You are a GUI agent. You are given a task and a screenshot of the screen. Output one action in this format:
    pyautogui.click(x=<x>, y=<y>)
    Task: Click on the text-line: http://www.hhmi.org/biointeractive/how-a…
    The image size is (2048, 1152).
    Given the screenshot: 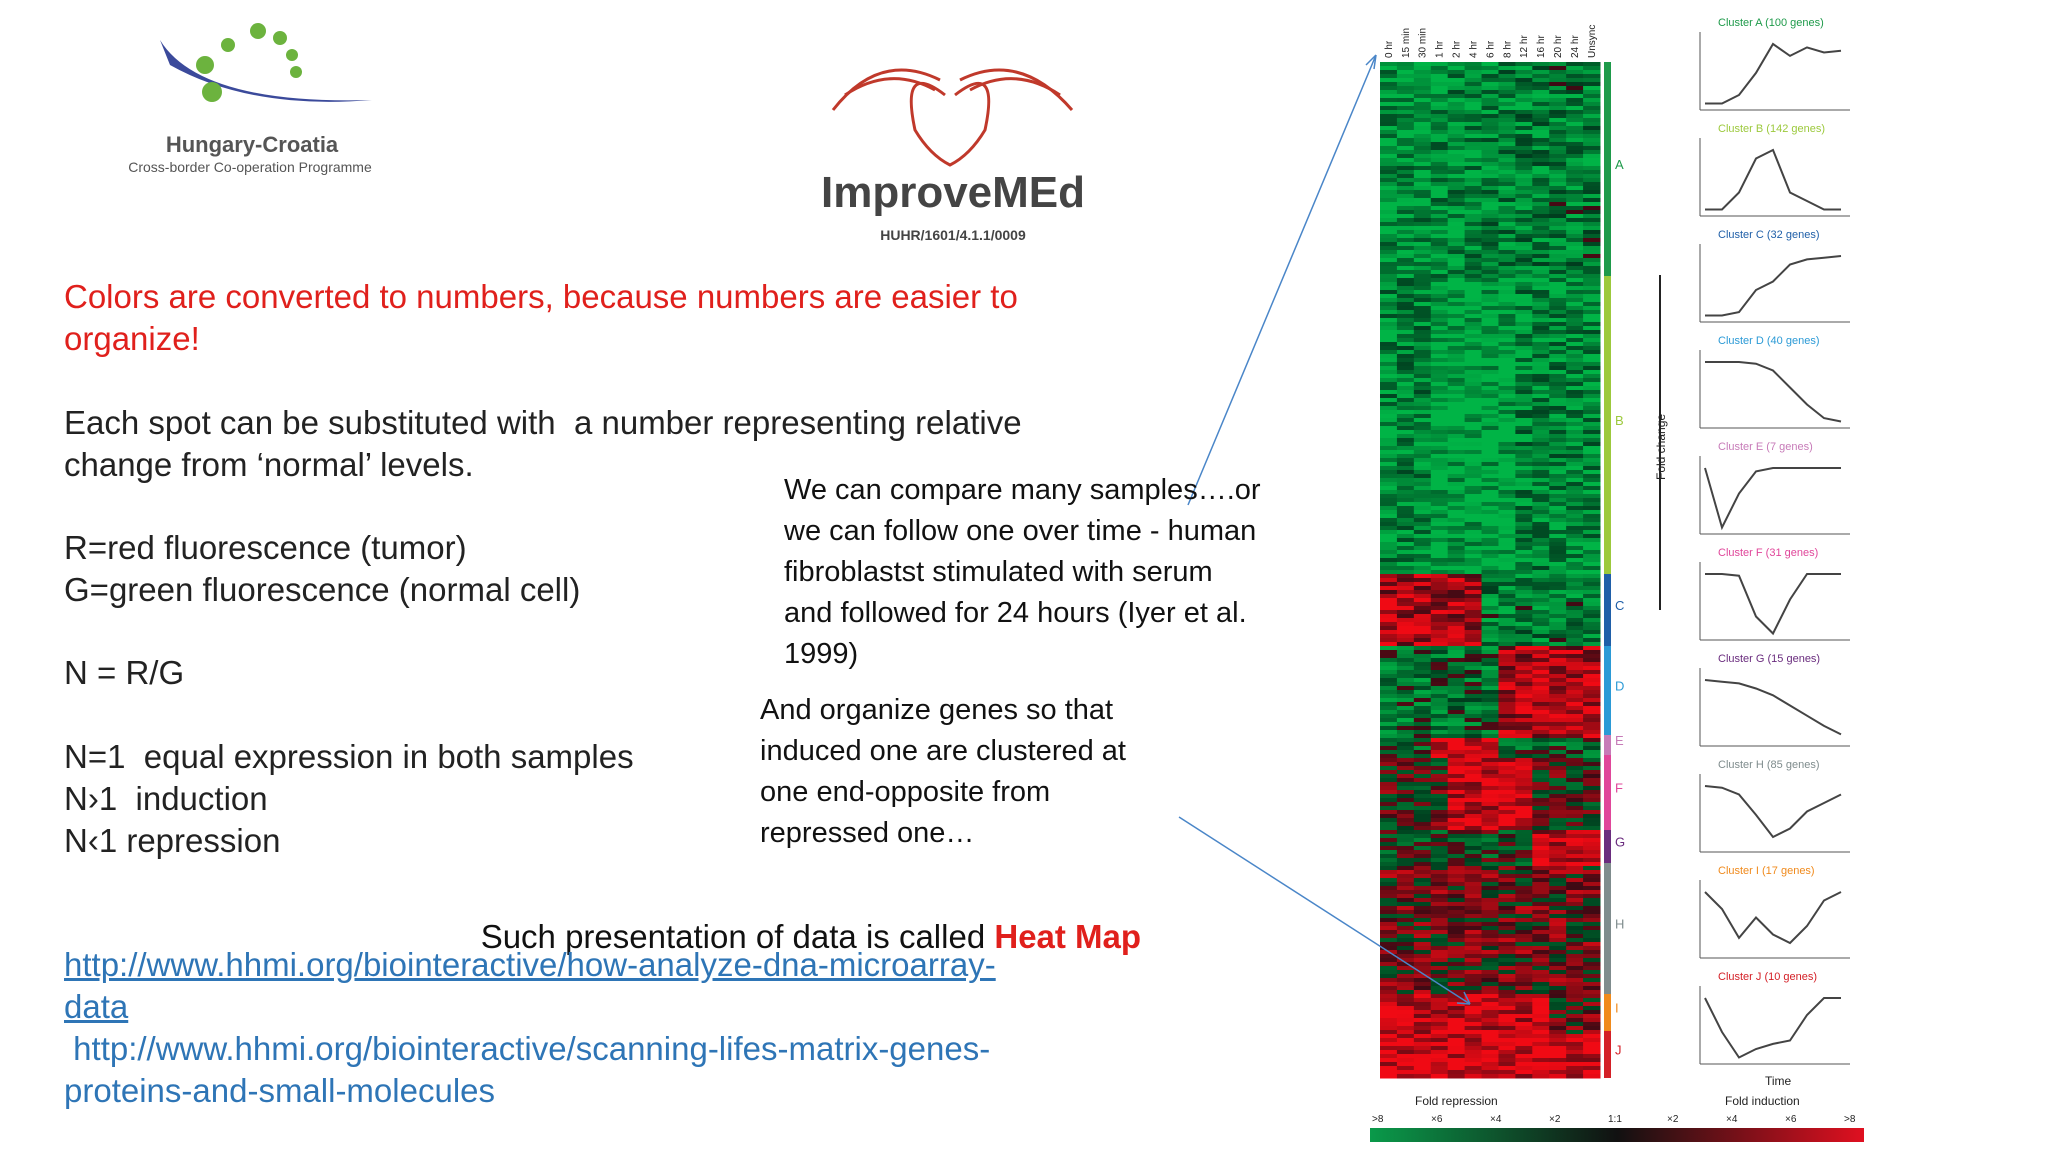 What is the action you would take?
    pyautogui.click(x=530, y=964)
    